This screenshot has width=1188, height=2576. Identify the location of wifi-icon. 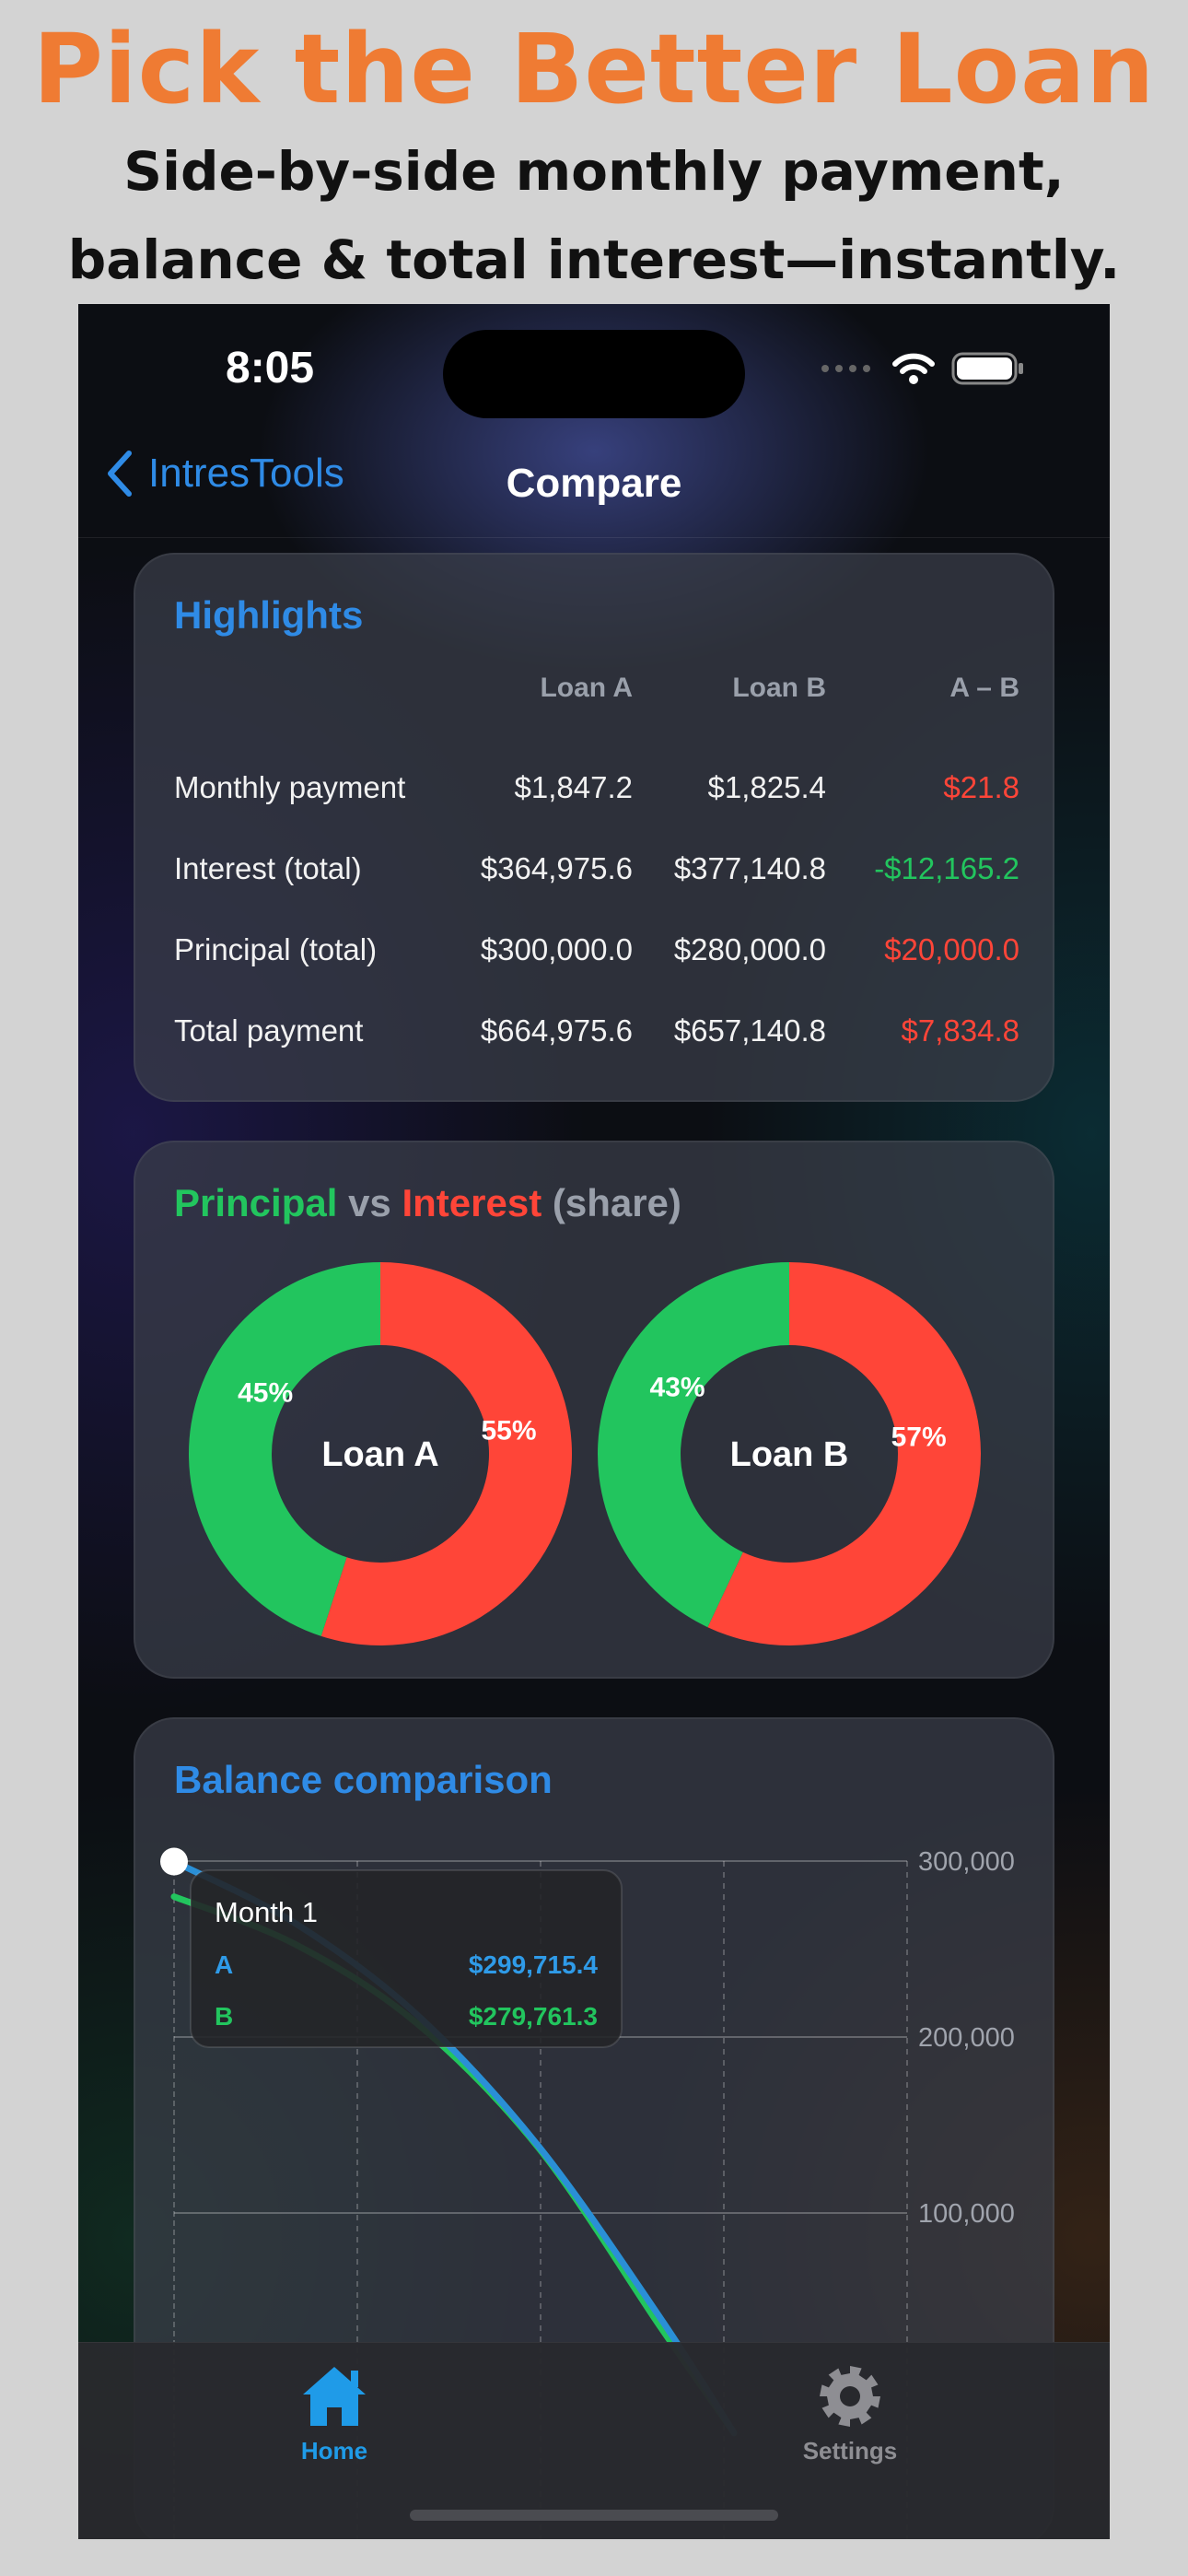
(913, 368).